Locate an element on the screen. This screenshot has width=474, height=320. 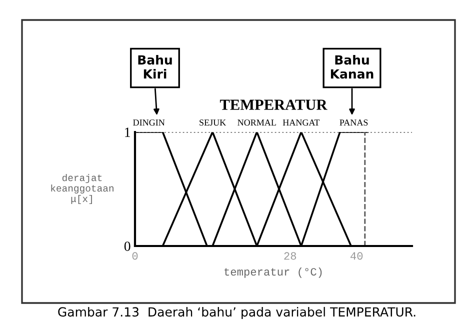
chart-title: TEMPERATUR is located at coordinates (274, 105).